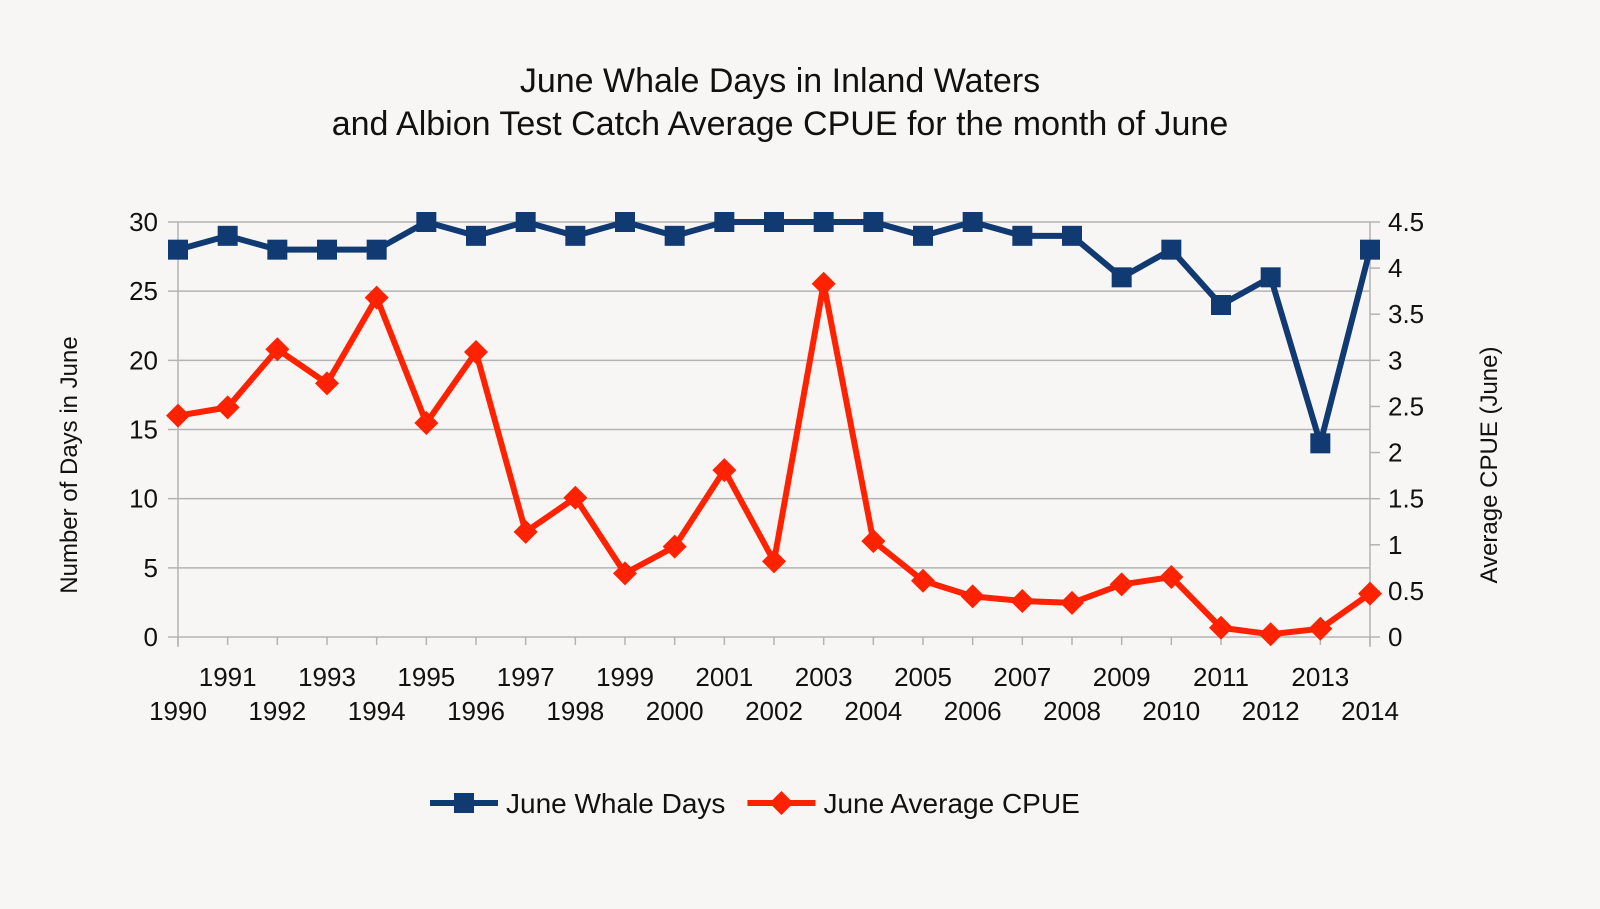 The image size is (1600, 909). I want to click on x-tick-label: 1996, so click(476, 711).